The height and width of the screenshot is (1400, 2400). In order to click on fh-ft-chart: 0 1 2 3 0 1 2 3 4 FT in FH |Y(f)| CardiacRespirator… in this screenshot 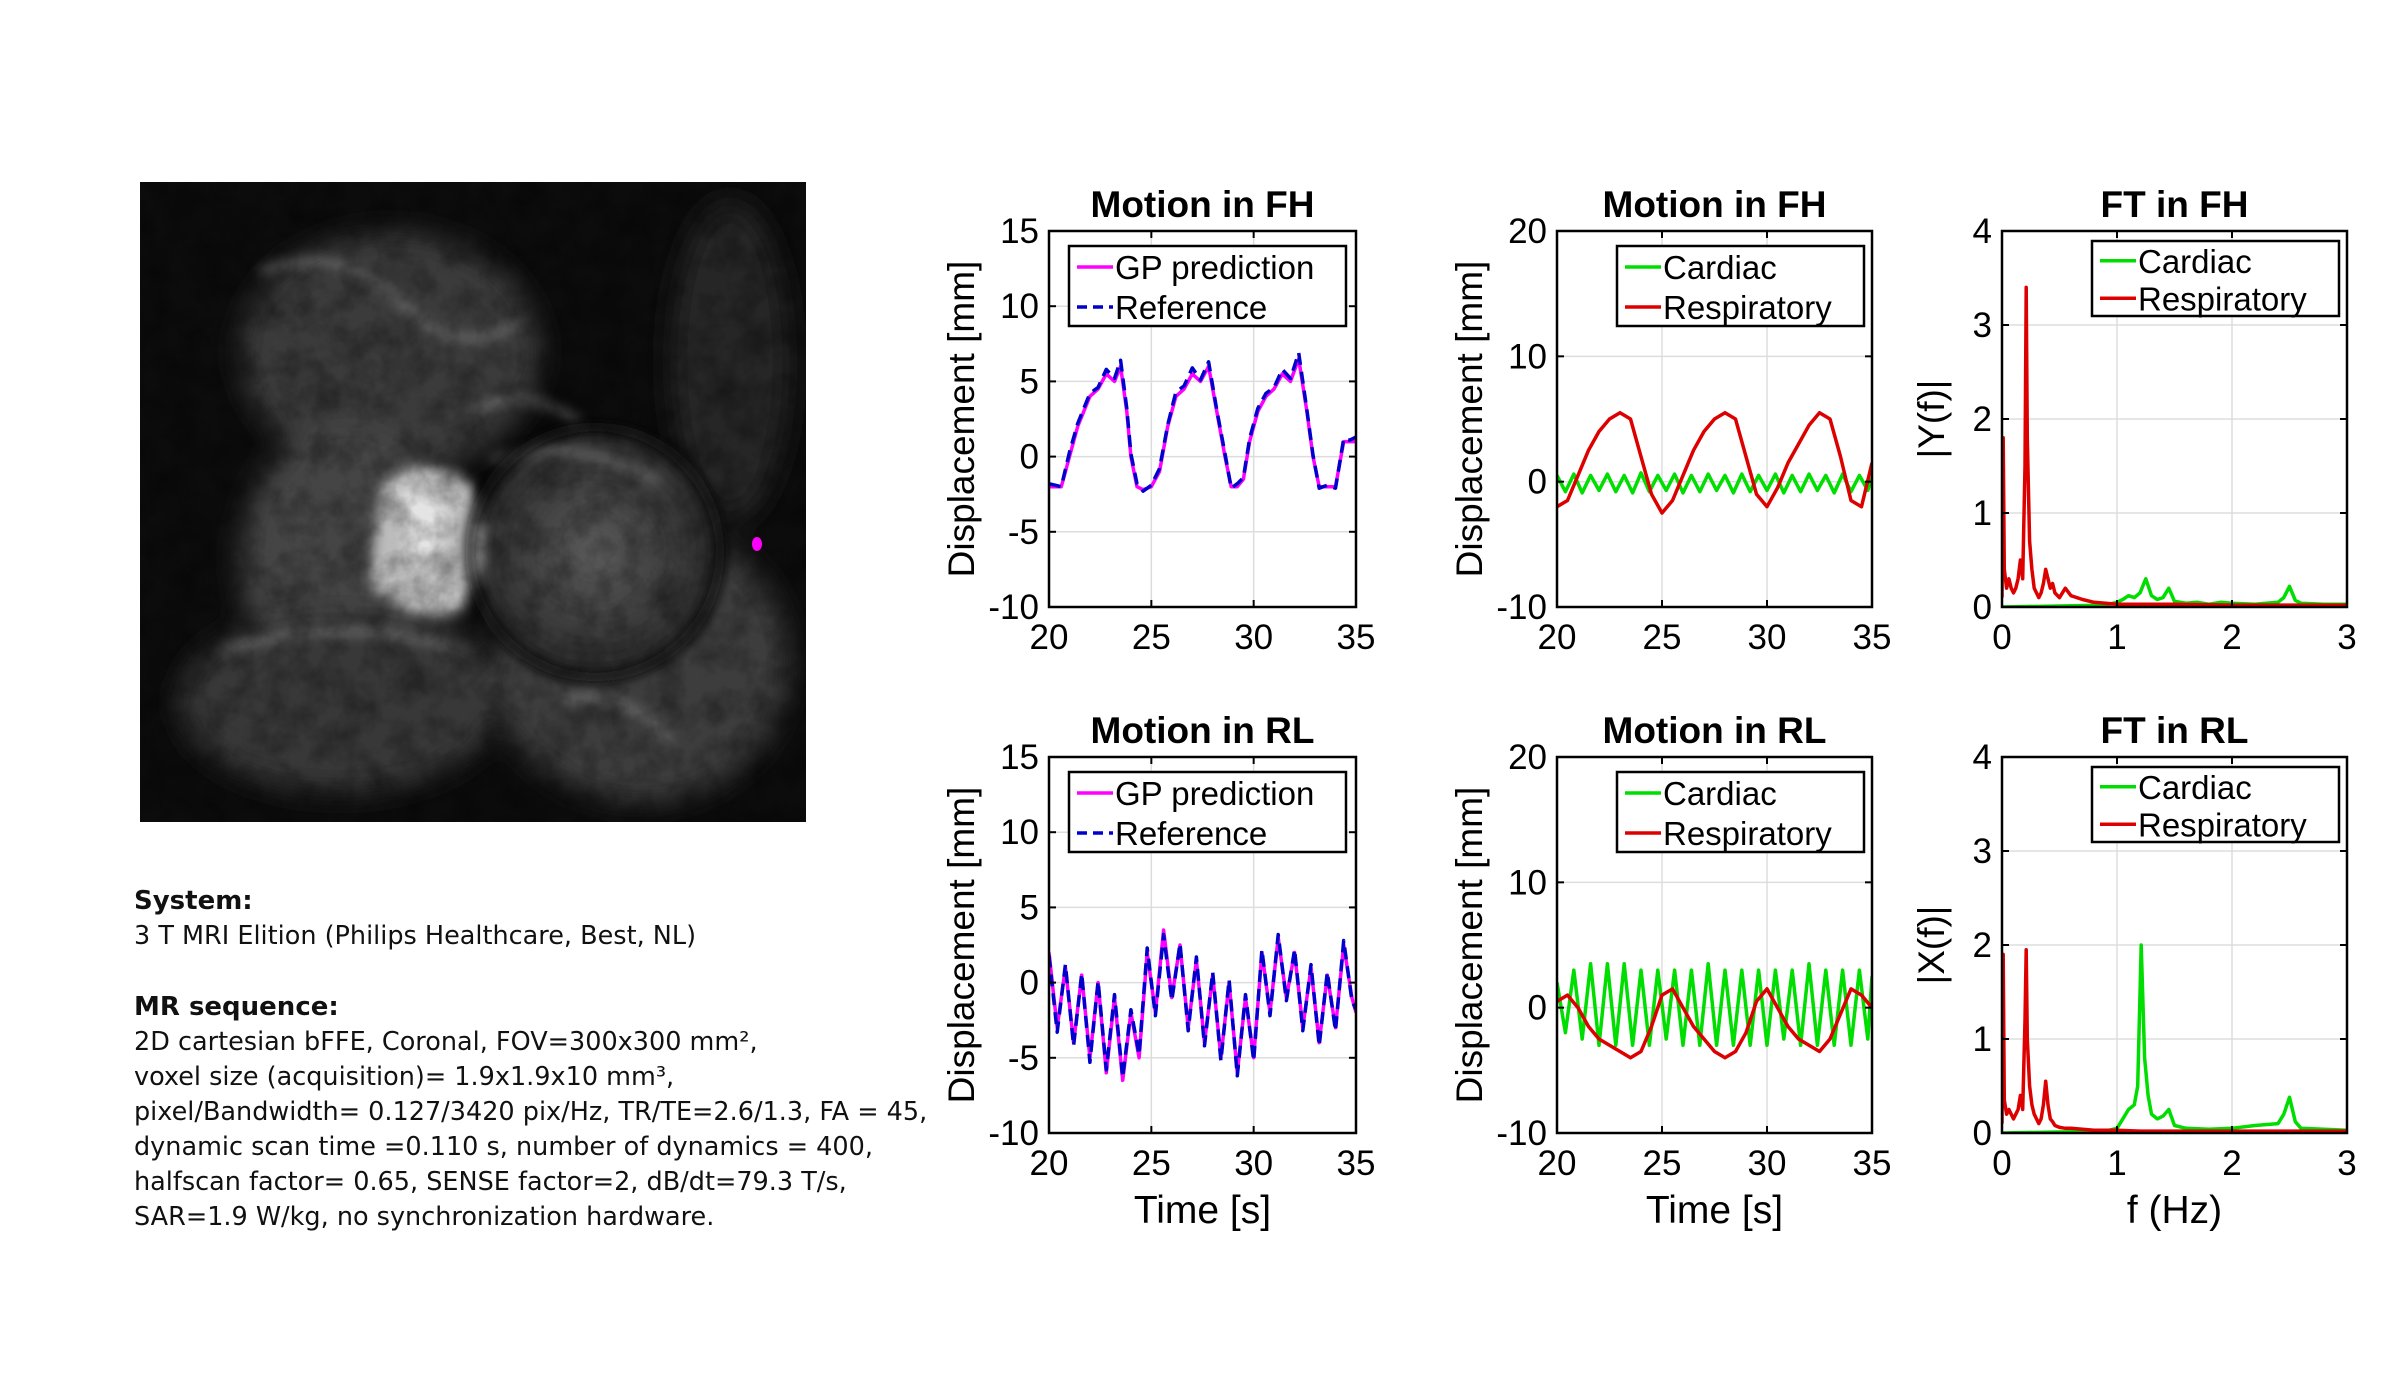, I will do `click(2134, 420)`.